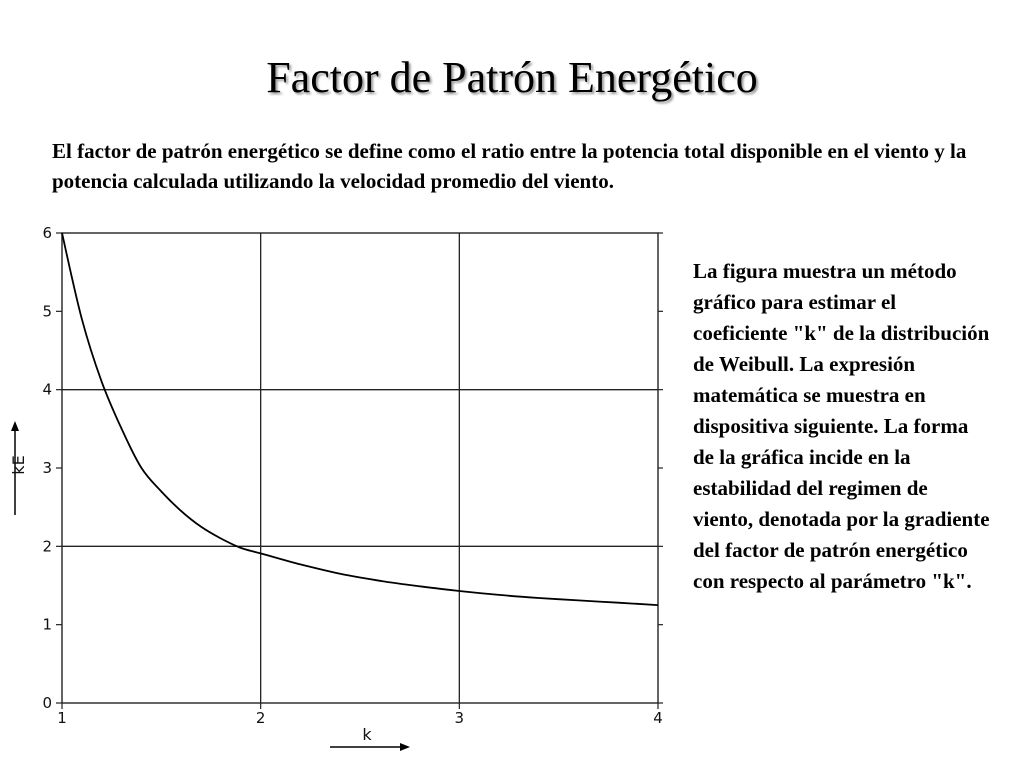 The width and height of the screenshot is (1024, 768). Describe the element at coordinates (47, 233) in the screenshot. I see `y-tick-label: 6` at that location.